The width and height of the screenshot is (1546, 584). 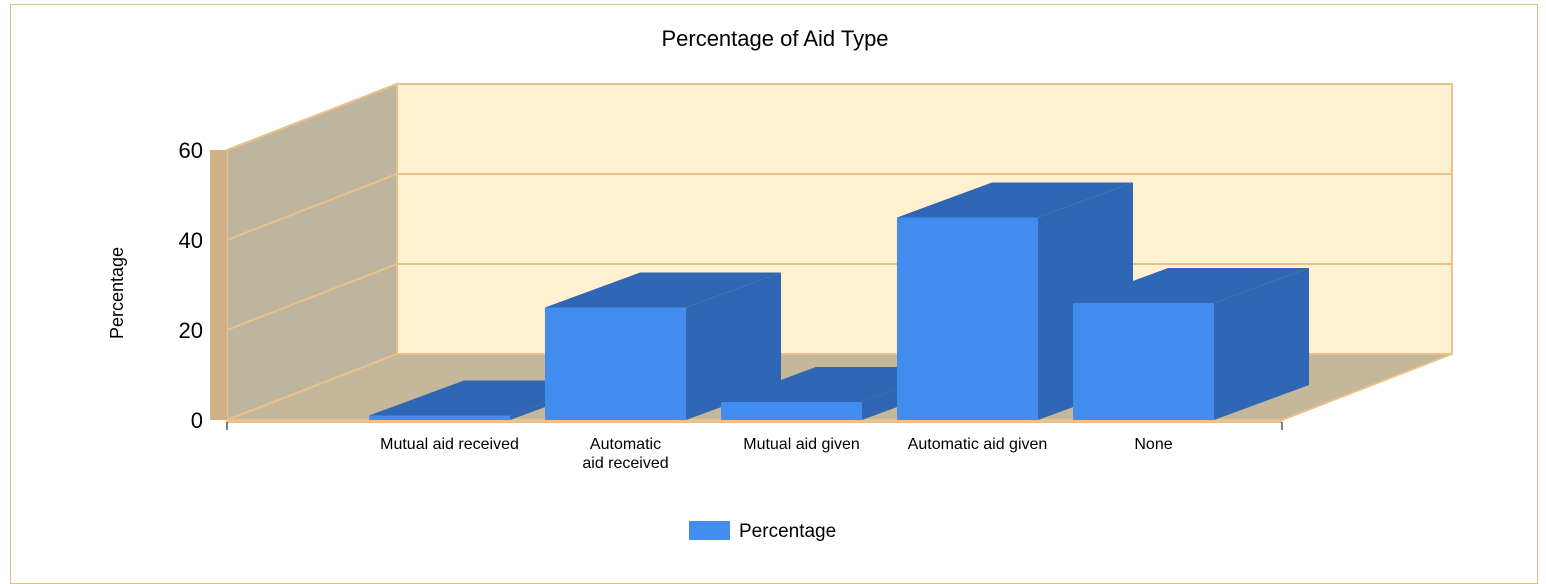 What do you see at coordinates (625, 454) in the screenshot?
I see `x-tick-label: Automatic aid received` at bounding box center [625, 454].